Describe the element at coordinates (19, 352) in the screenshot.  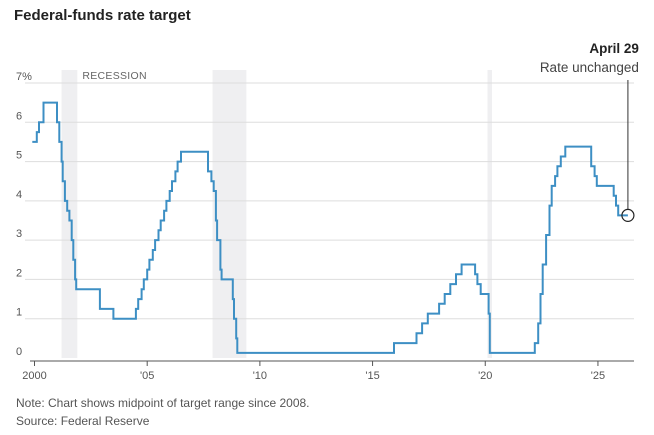
I see `y-tick-label: 0` at that location.